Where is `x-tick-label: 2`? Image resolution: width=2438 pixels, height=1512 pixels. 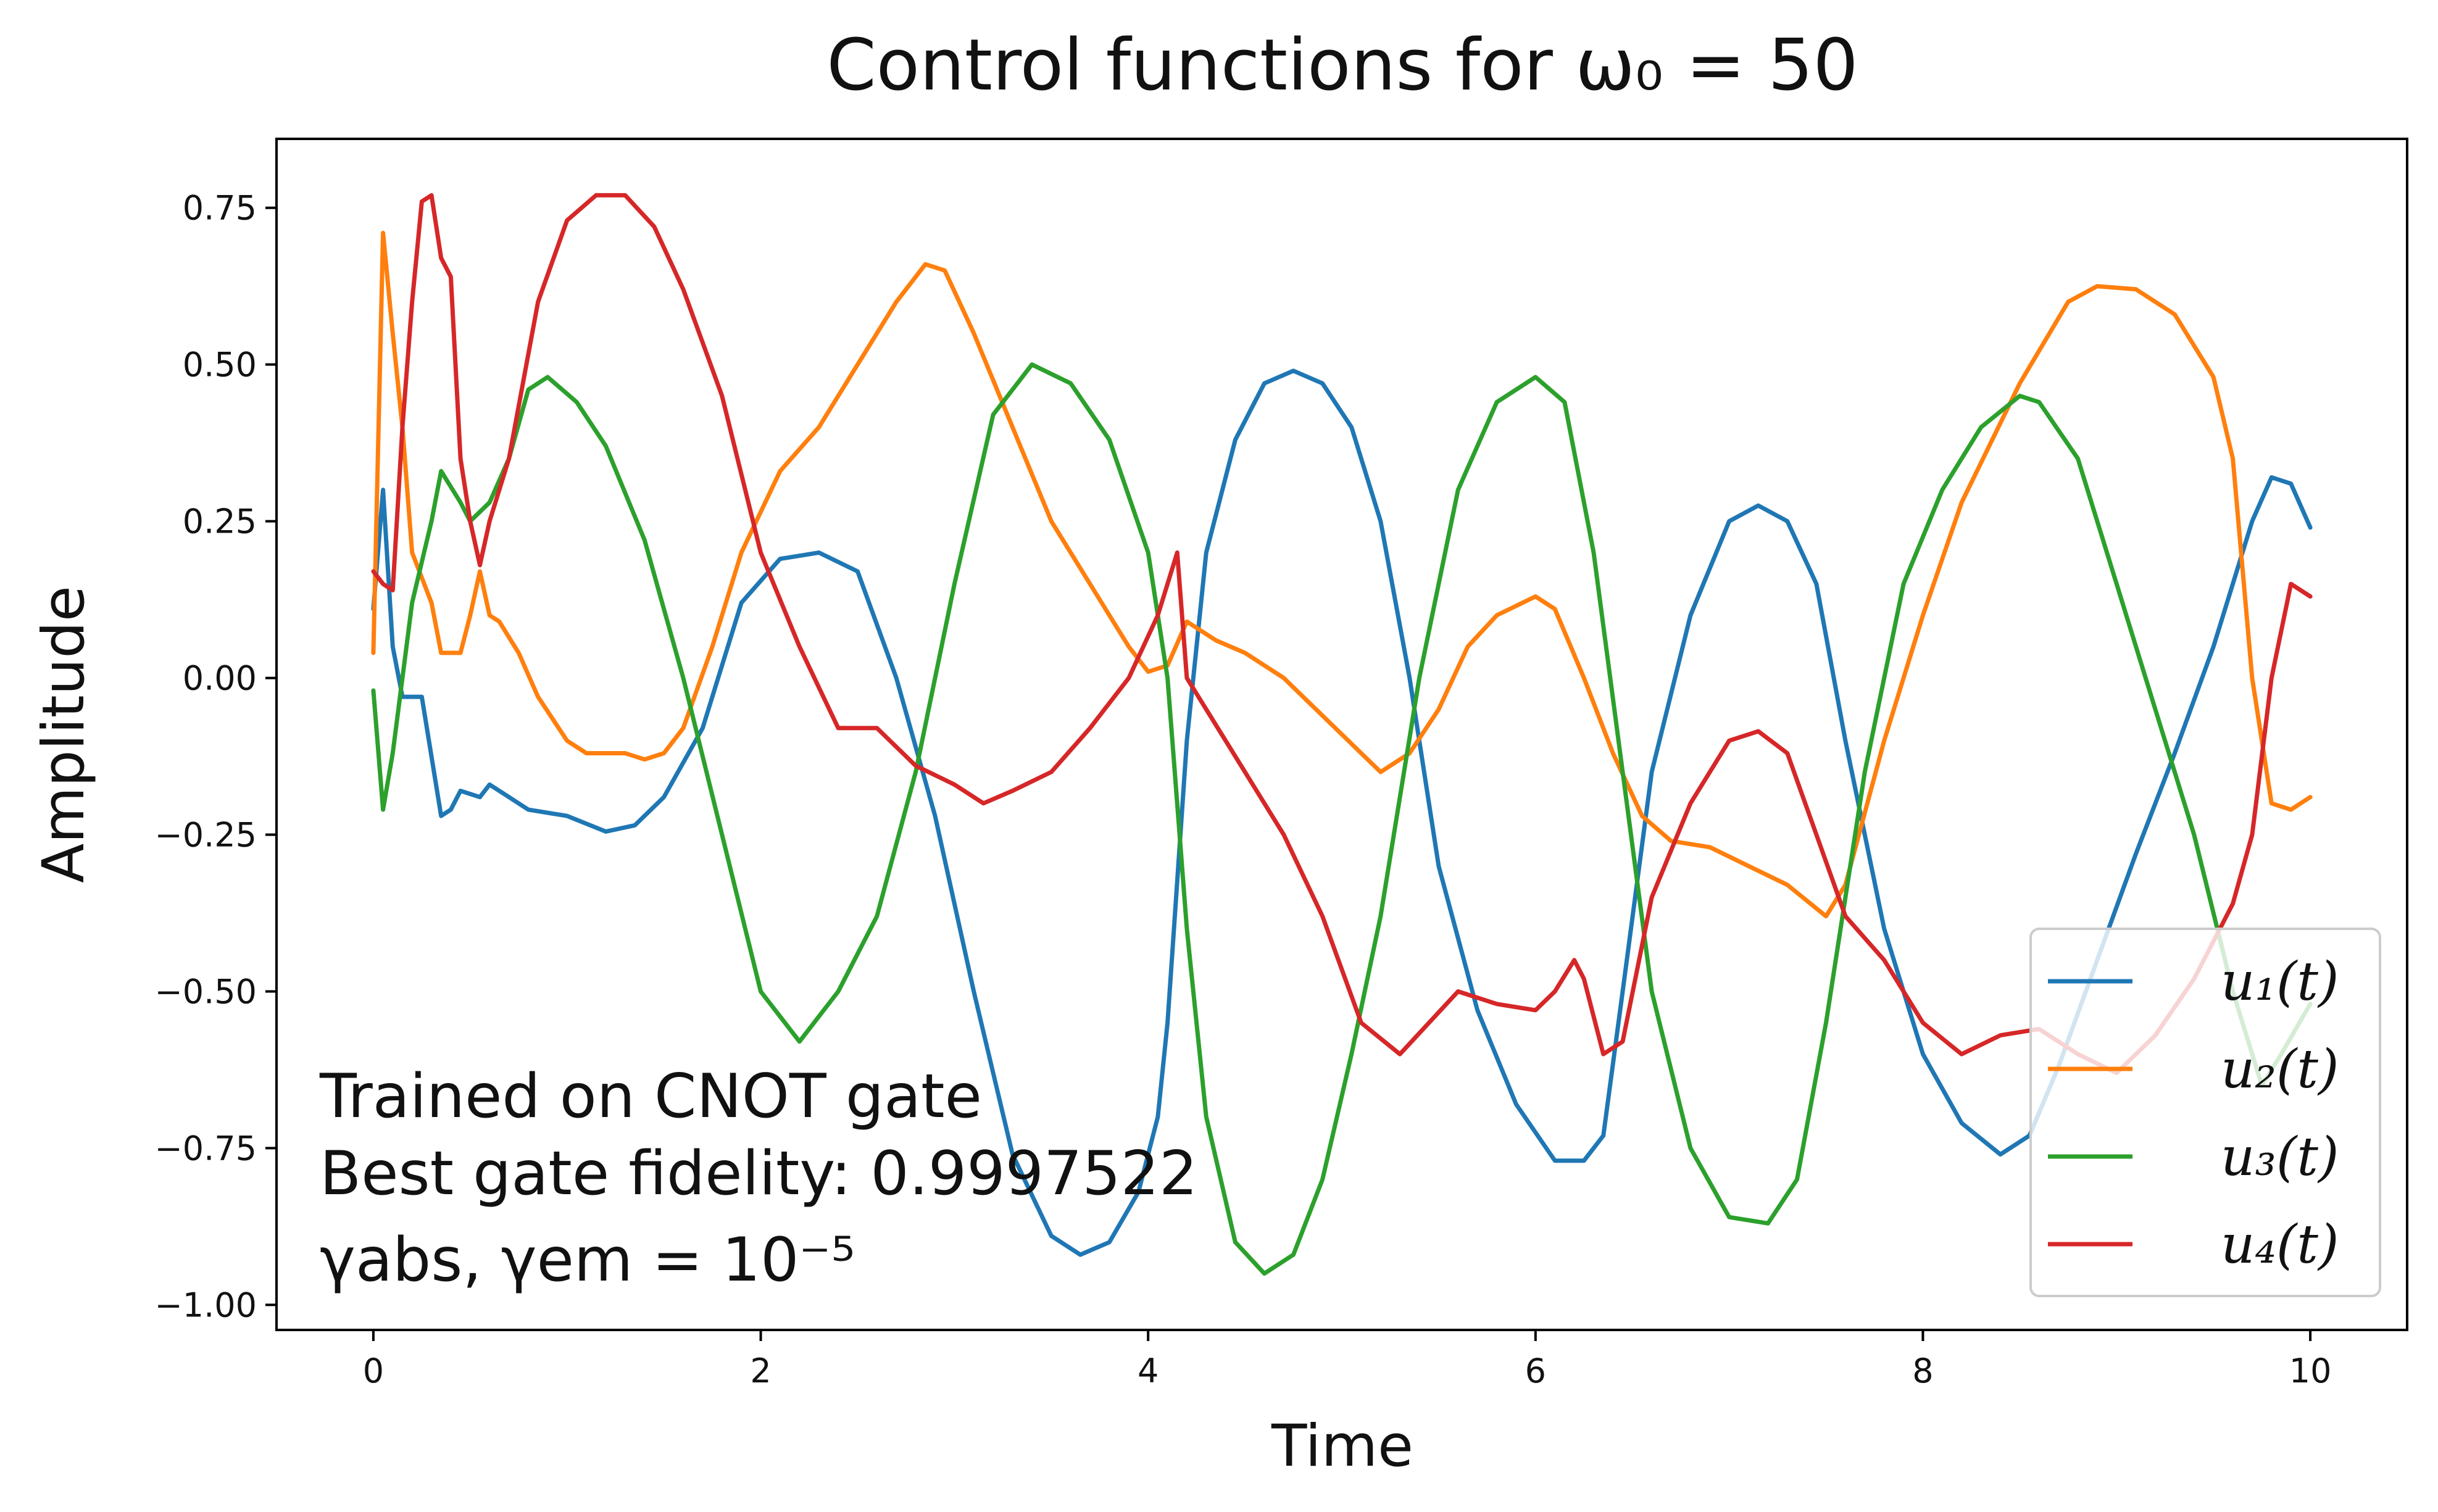
x-tick-label: 2 is located at coordinates (760, 1371).